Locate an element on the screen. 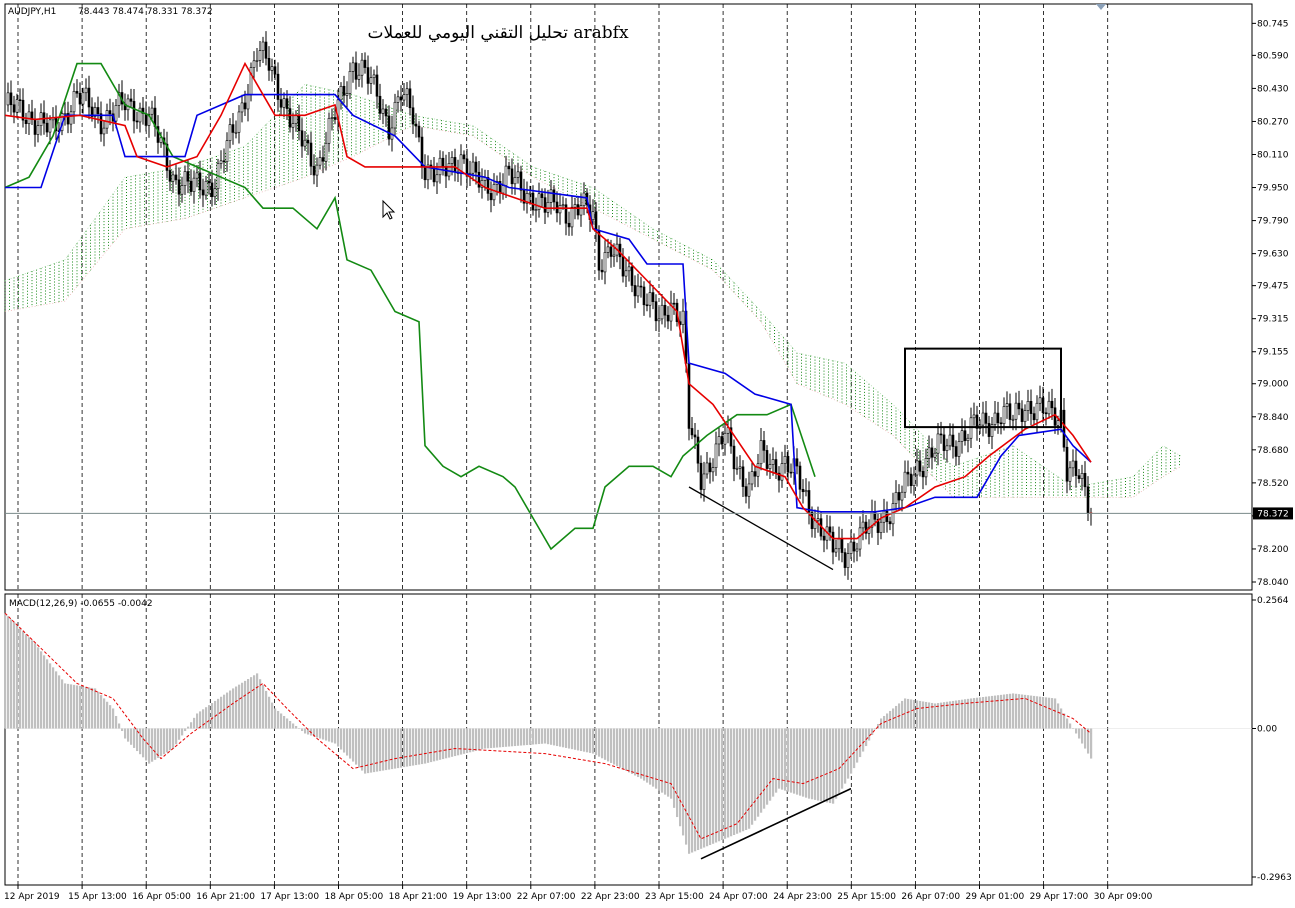 This screenshot has width=1295, height=908. y-tick-label: 78.840 is located at coordinates (1273, 418).